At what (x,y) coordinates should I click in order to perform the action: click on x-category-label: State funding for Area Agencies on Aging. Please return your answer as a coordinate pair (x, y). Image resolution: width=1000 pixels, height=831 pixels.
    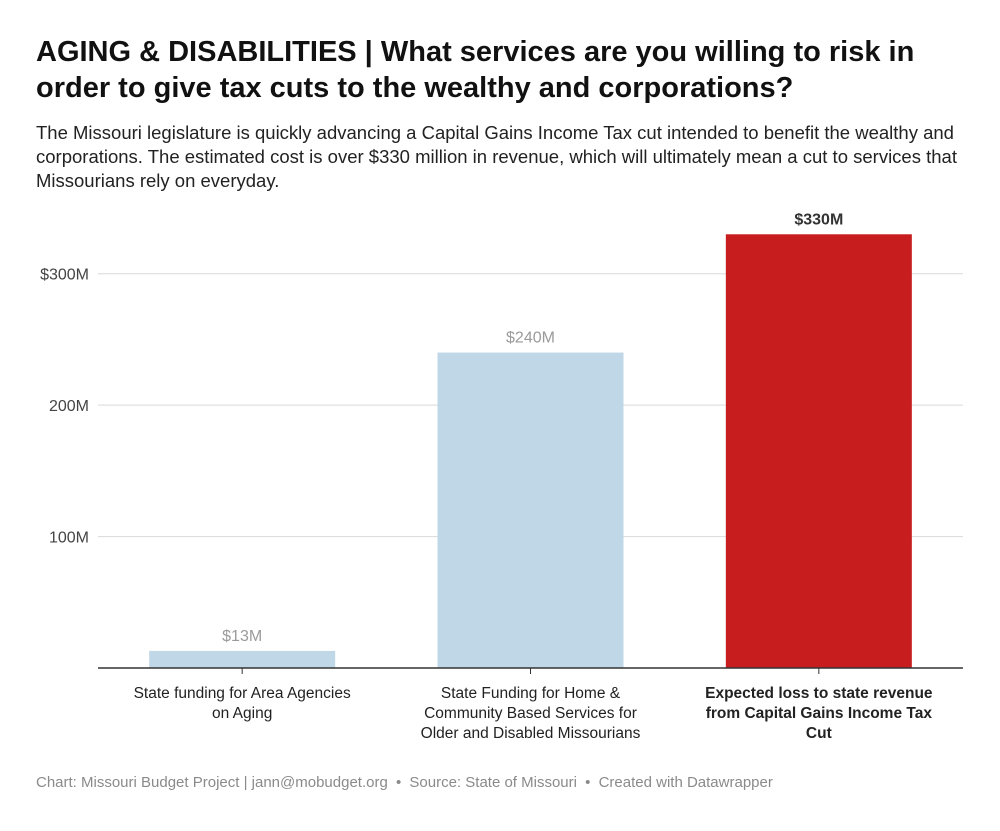
    Looking at the image, I should click on (242, 703).